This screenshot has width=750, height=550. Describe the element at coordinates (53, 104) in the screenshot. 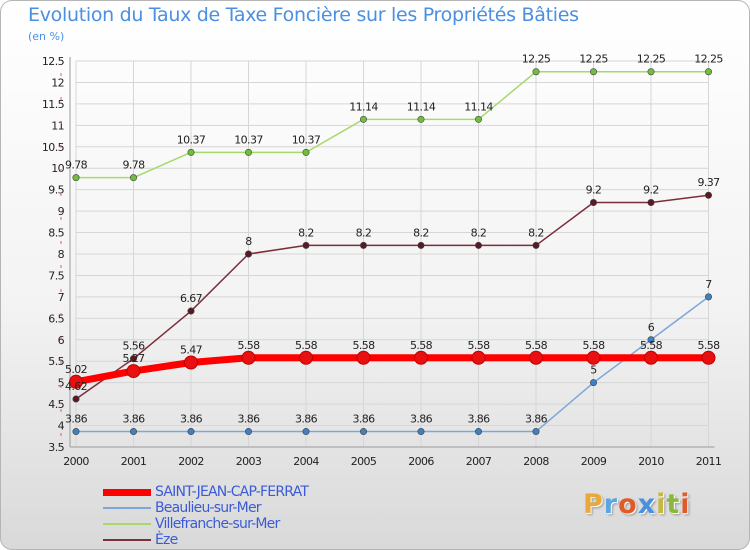

I see `y-tick-label: 11.5` at that location.